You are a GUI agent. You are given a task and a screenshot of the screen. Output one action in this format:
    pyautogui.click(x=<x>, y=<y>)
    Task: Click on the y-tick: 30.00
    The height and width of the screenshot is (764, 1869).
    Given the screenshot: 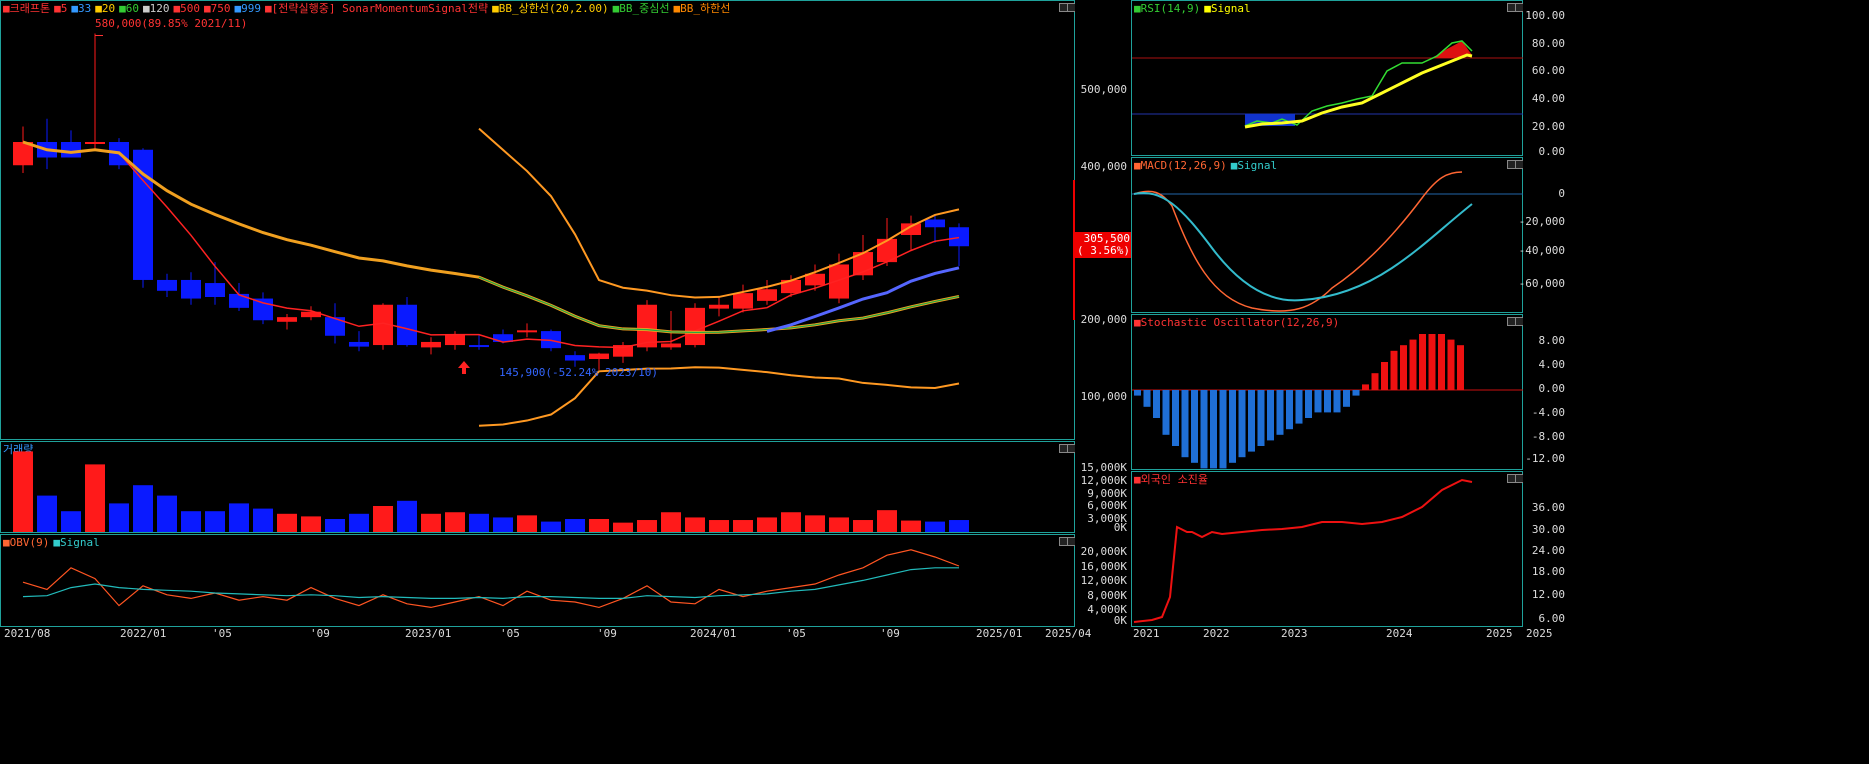 What is the action you would take?
    pyautogui.click(x=1548, y=529)
    